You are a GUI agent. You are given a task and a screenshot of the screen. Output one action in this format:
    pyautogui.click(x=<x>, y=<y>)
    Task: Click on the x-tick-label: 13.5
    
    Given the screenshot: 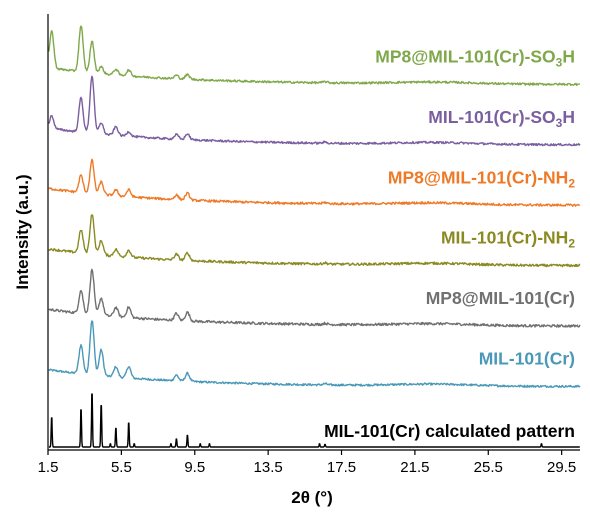 What is the action you would take?
    pyautogui.click(x=268, y=467)
    